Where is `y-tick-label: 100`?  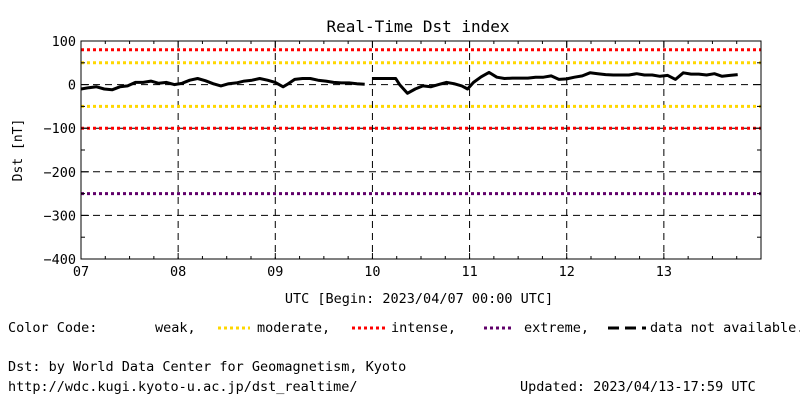 y-tick-label: 100 is located at coordinates (64, 42).